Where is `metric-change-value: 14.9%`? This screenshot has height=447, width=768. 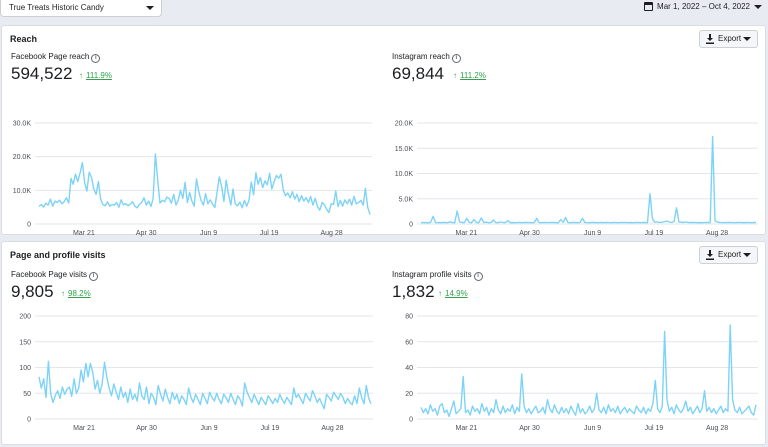 metric-change-value: 14.9% is located at coordinates (456, 293).